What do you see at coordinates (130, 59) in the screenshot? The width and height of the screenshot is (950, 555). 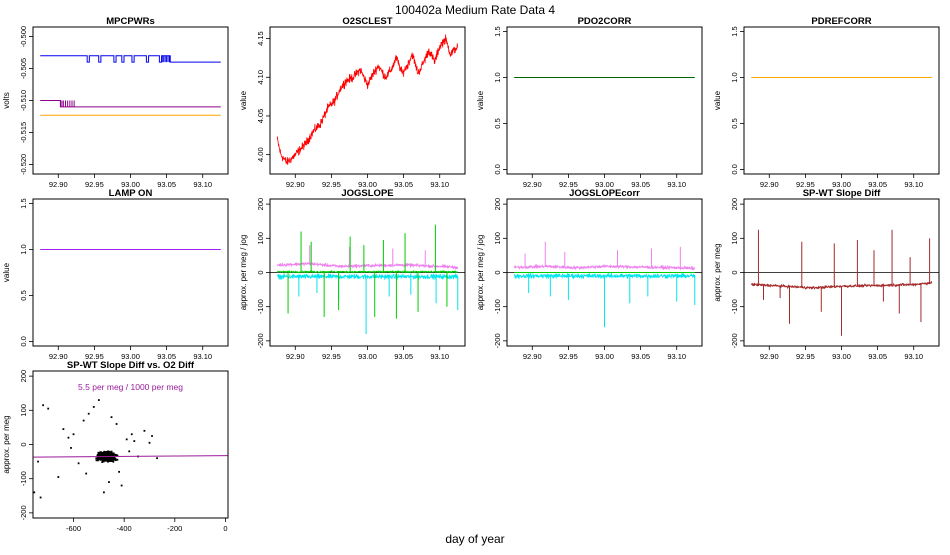 I see `series-blue` at bounding box center [130, 59].